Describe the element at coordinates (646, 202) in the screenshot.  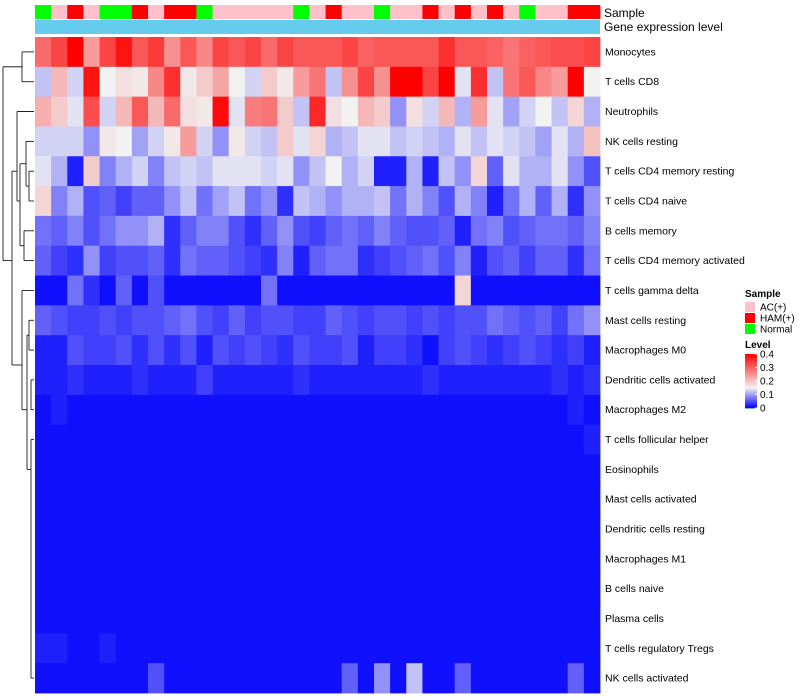
I see `row-label: T cells CD4 naive` at that location.